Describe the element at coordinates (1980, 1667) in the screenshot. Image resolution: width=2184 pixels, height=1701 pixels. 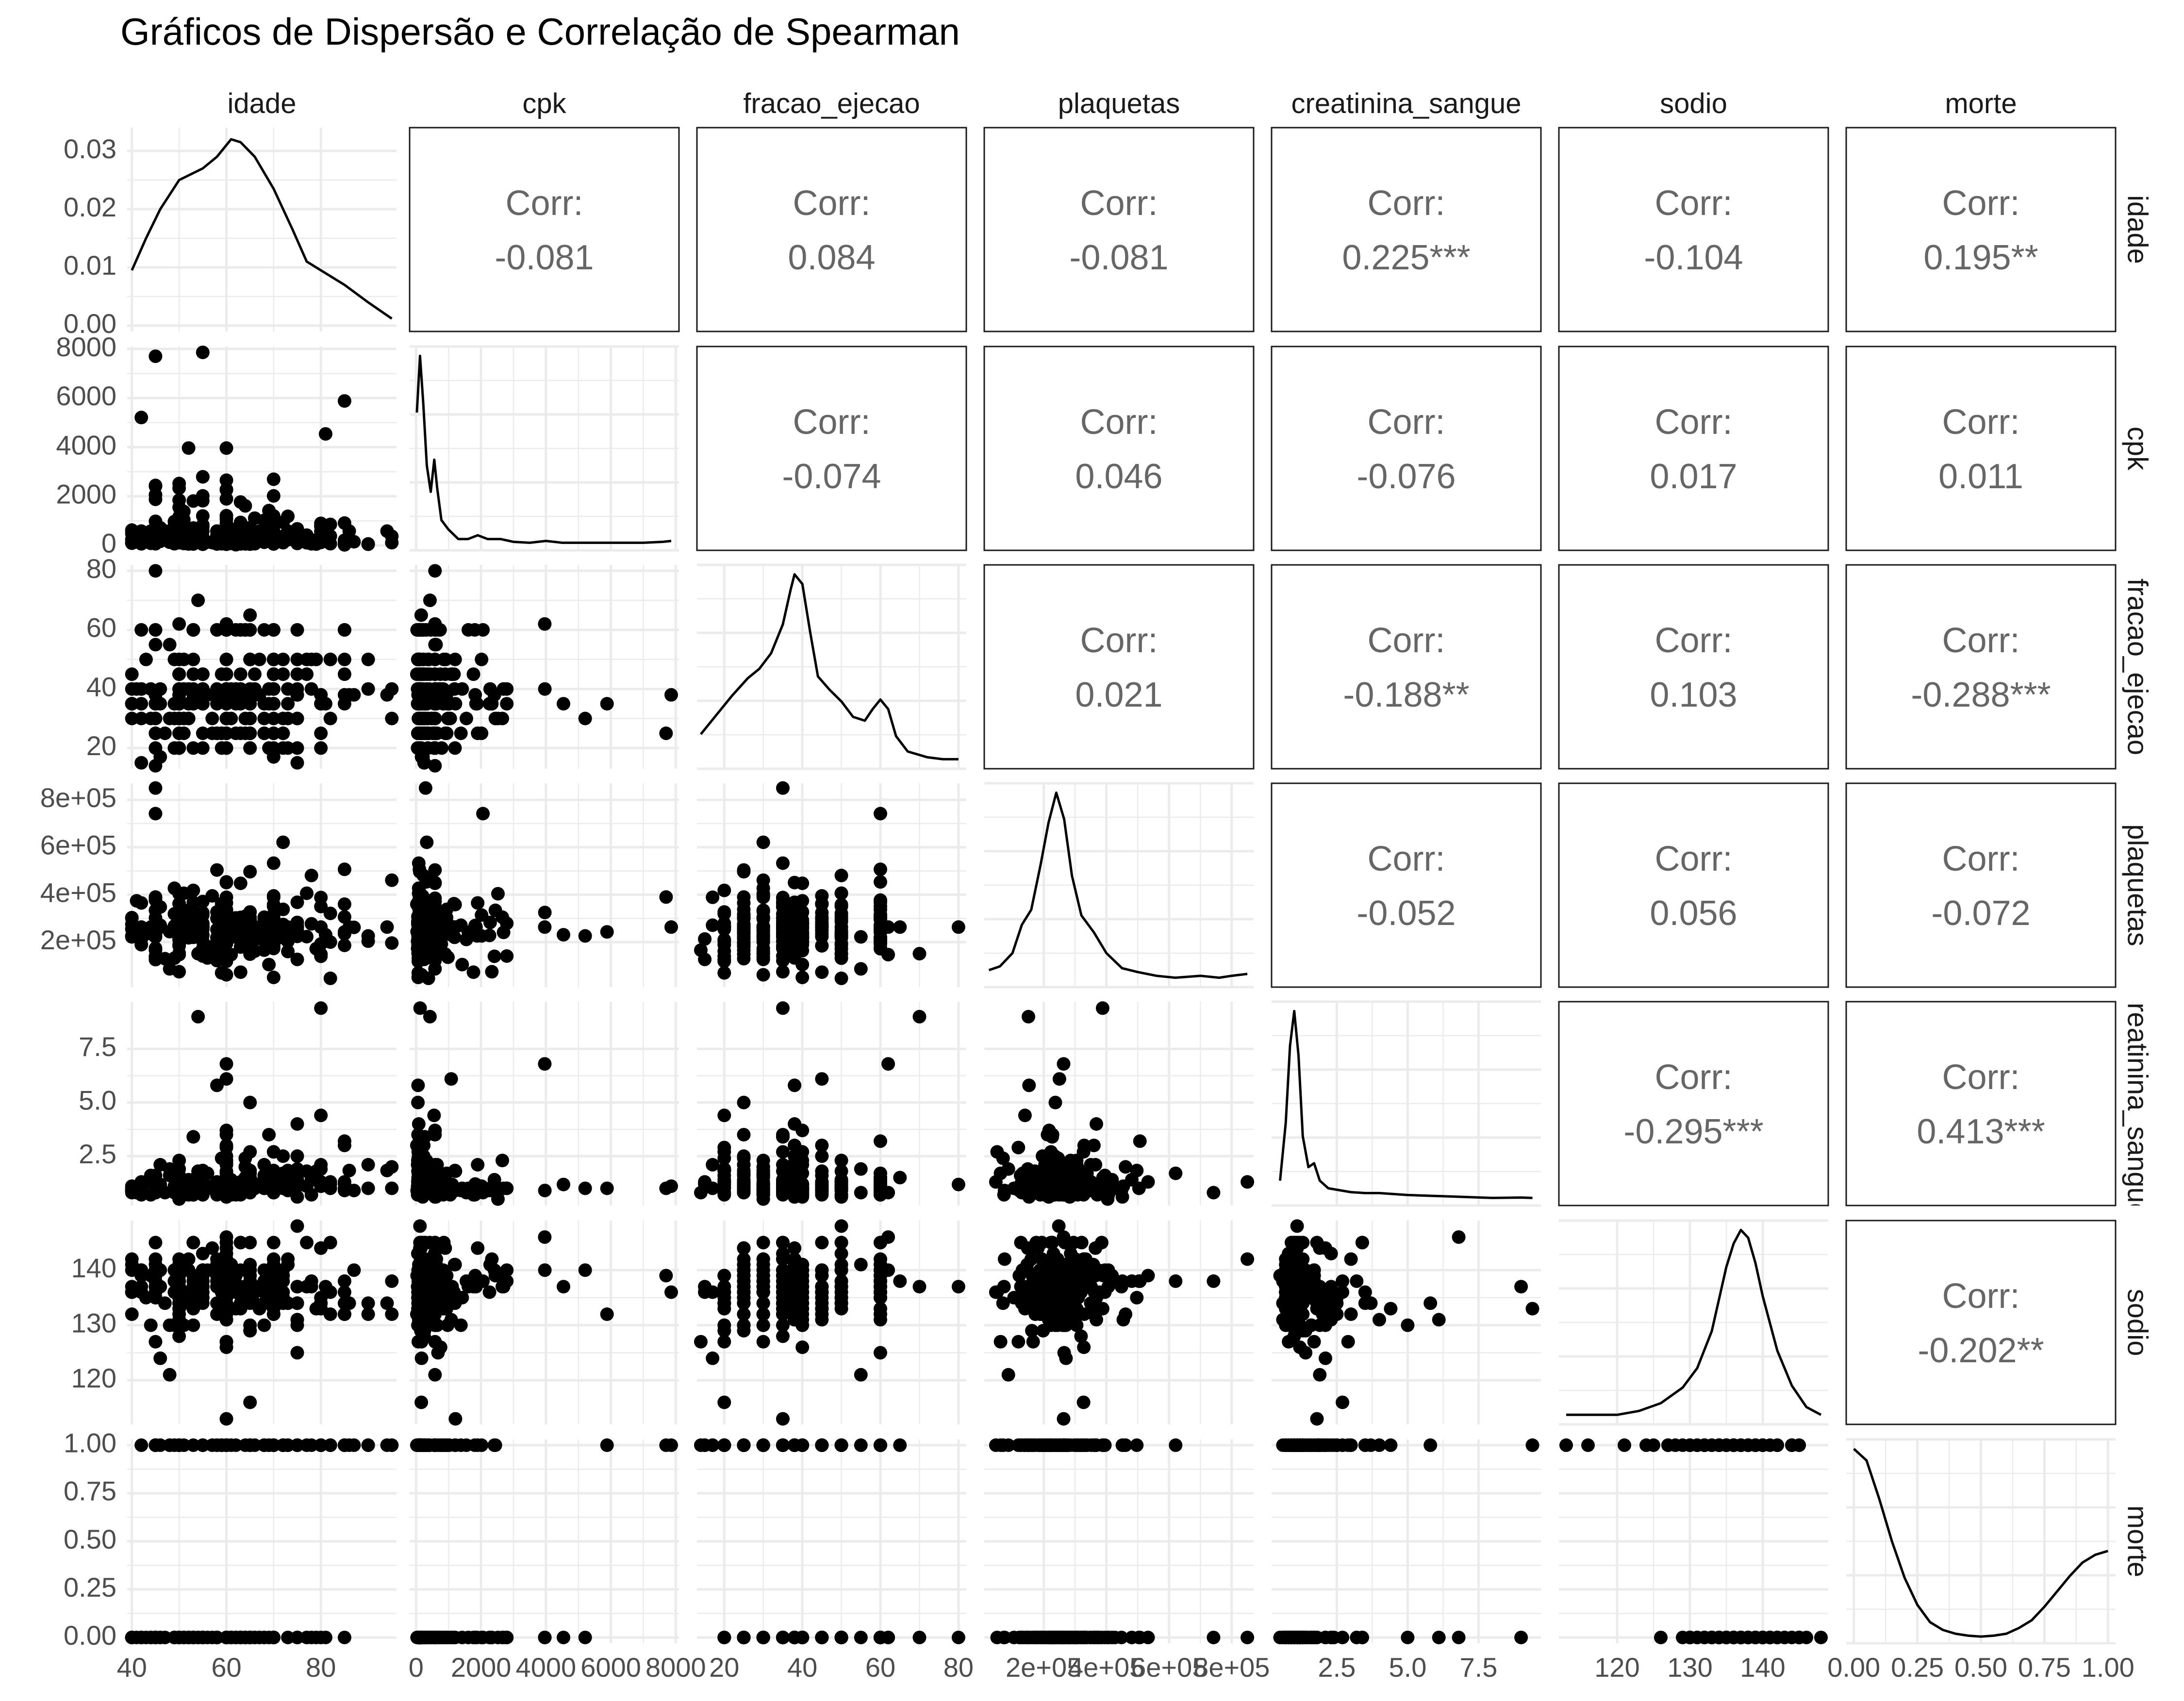
I see `x-tick-label-morte: 0.50` at that location.